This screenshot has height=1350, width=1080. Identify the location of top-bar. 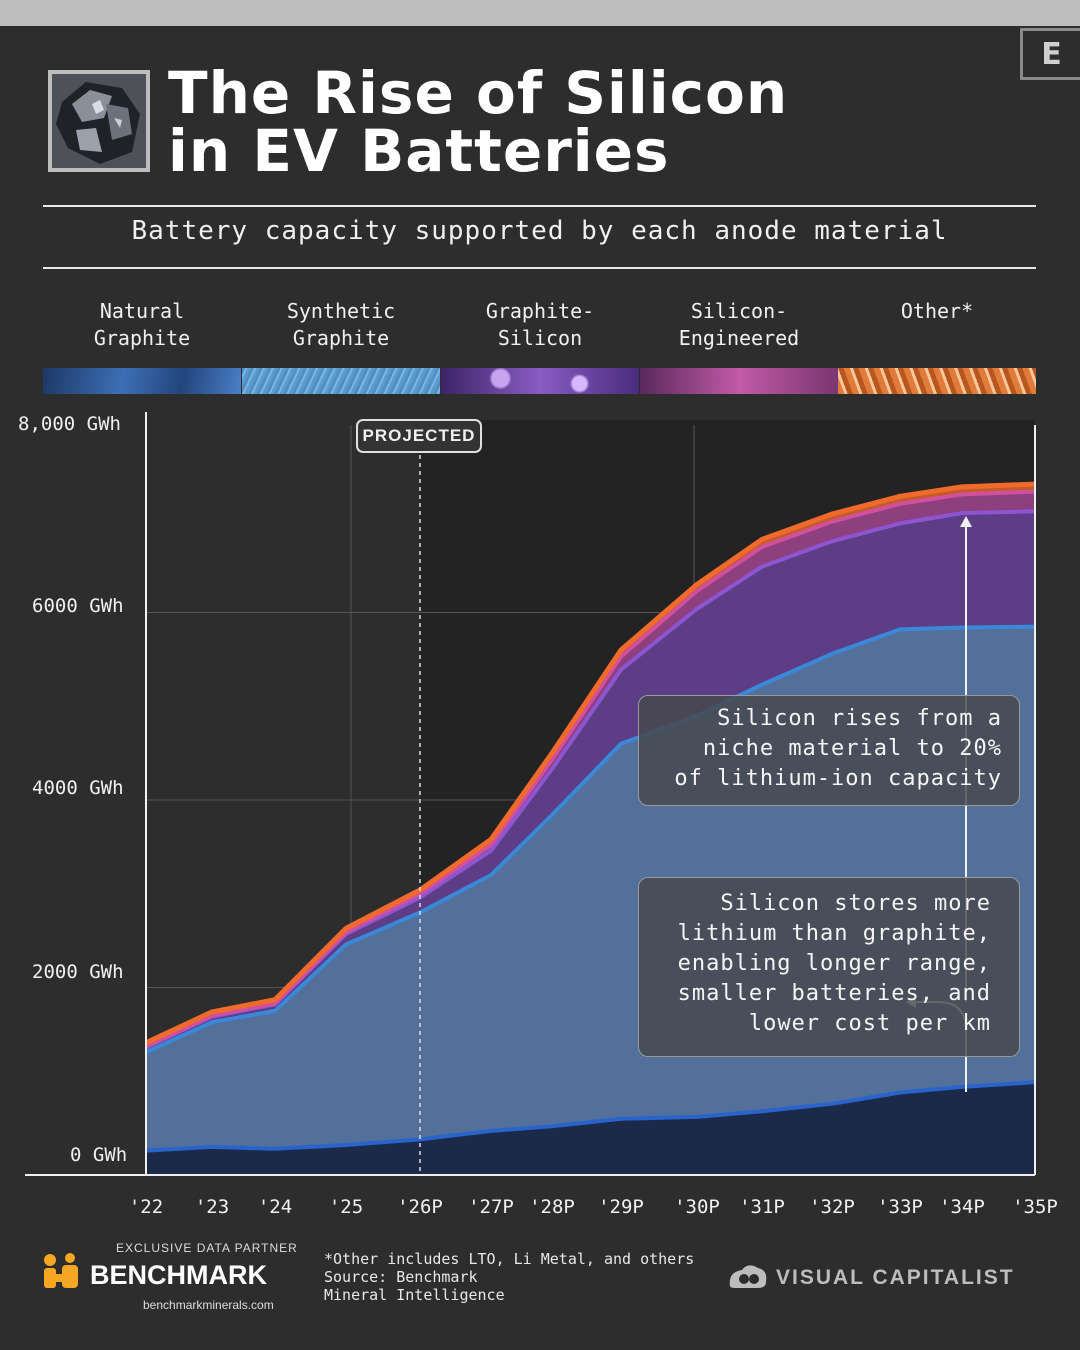
(540, 13).